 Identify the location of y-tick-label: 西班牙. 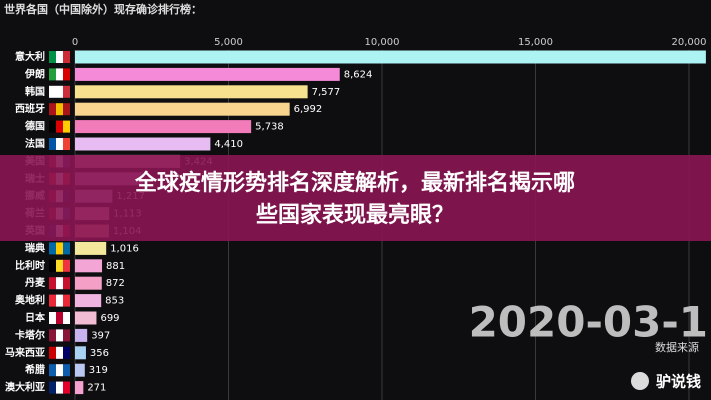
(30, 108).